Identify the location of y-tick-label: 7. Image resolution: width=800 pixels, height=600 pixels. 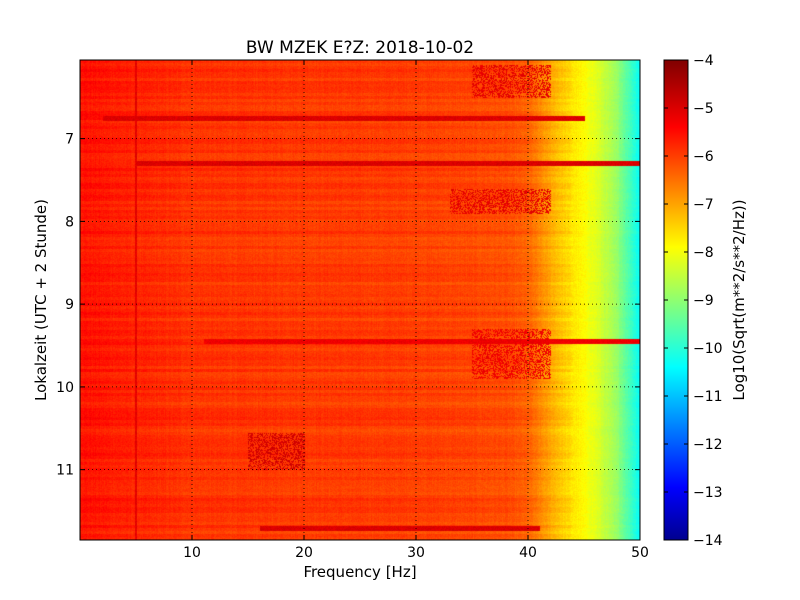
(69, 140).